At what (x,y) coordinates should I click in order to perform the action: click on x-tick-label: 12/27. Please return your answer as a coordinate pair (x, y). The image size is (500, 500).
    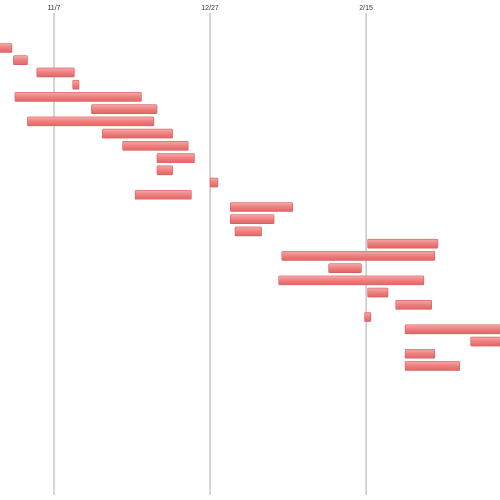
    Looking at the image, I should click on (210, 8).